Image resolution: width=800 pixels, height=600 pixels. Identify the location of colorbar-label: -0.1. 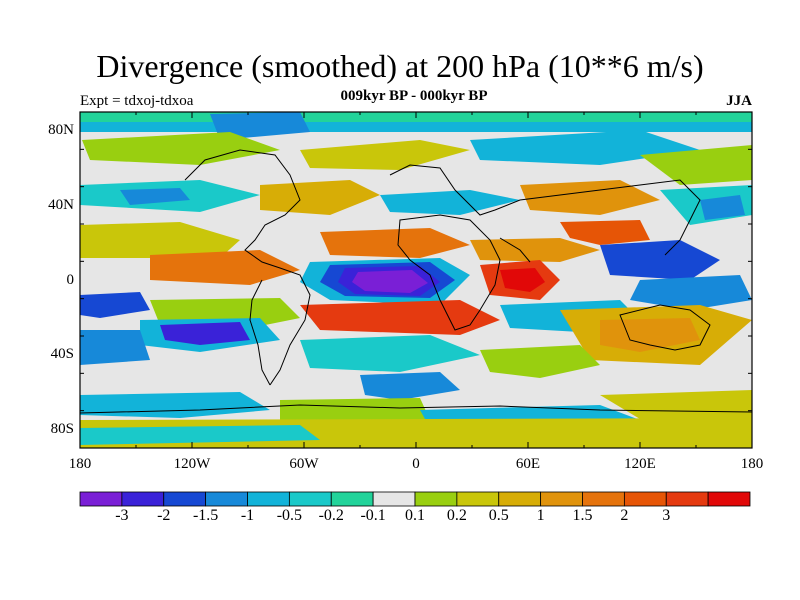
(373, 515).